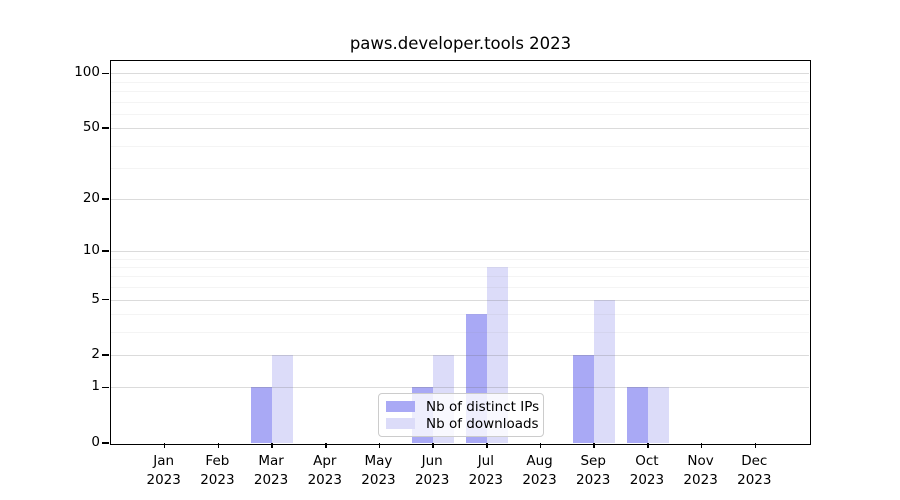  Describe the element at coordinates (432, 470) in the screenshot. I see `x-tick-label-jun: Jun 2023` at that location.